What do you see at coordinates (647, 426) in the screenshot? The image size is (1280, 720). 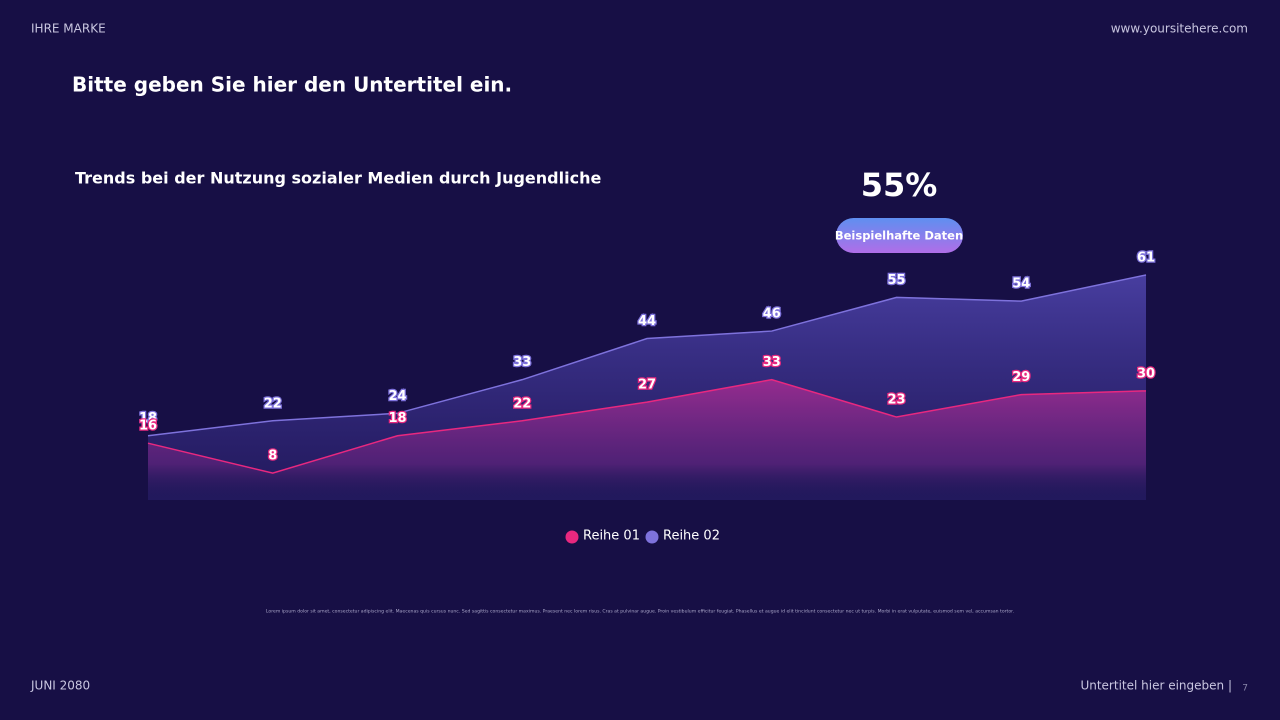 I see `area-line` at bounding box center [647, 426].